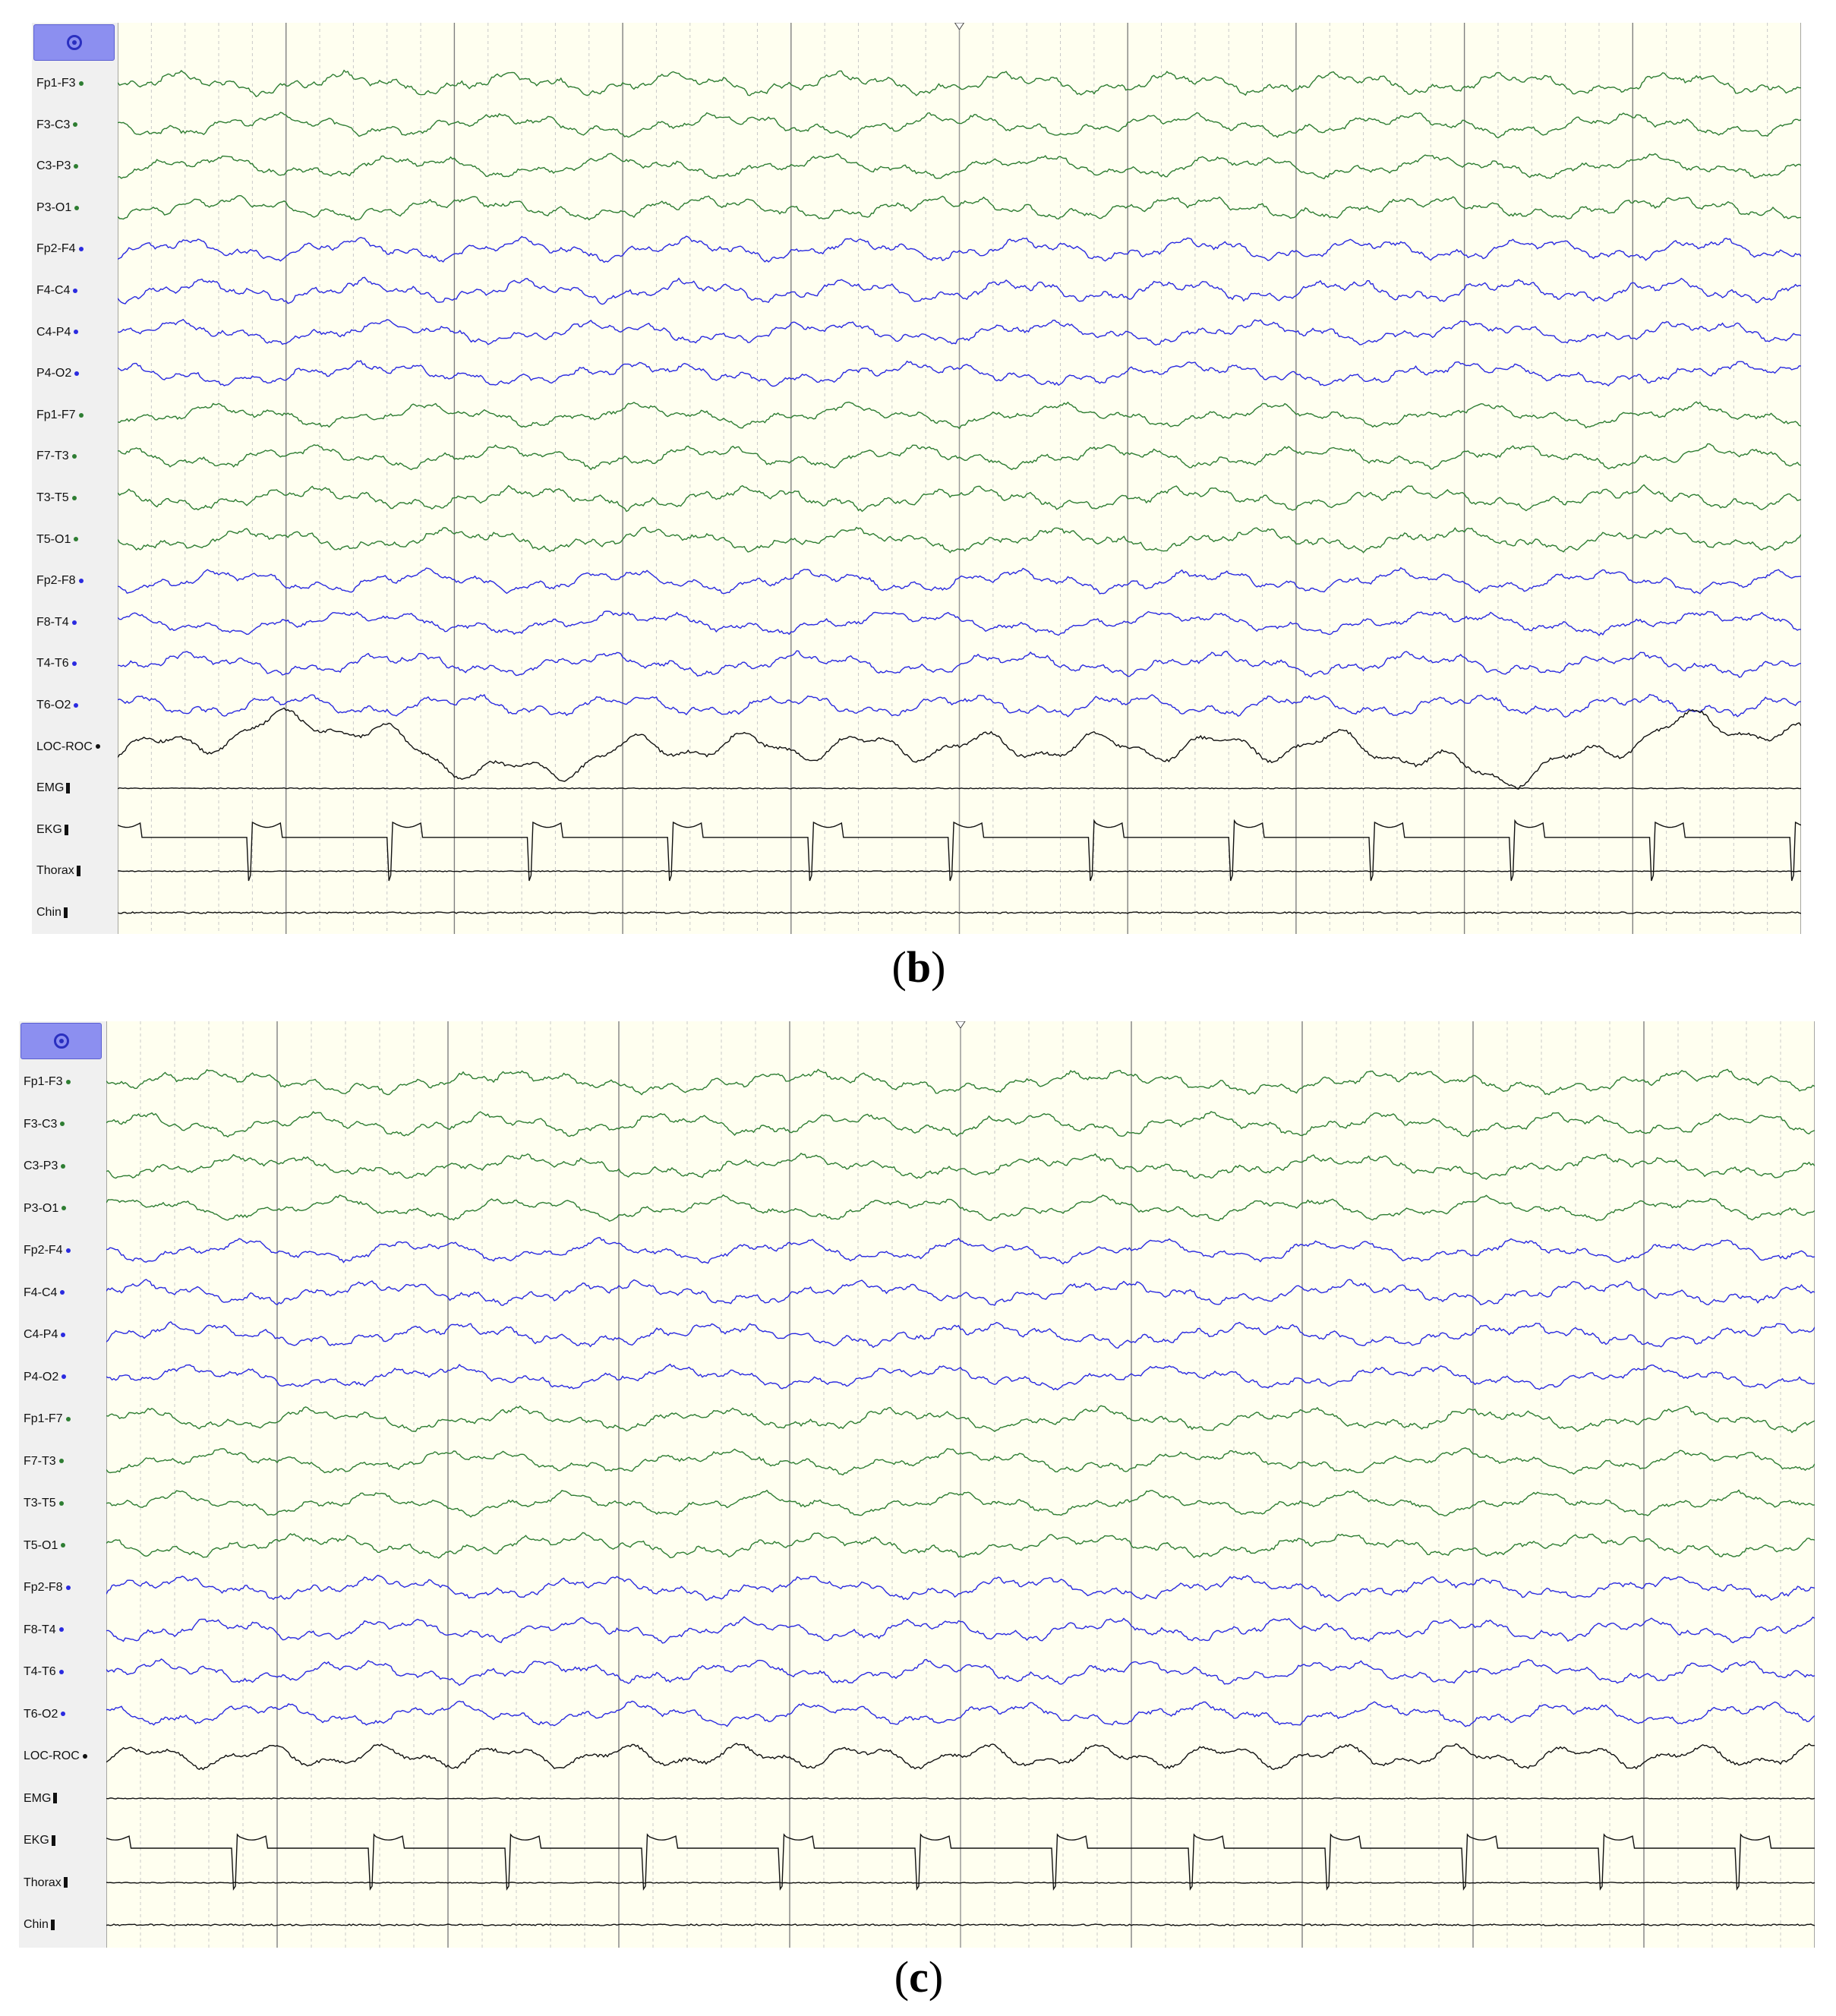 This screenshot has width=1836, height=2016. I want to click on waveform-fp1-f7, so click(959, 416).